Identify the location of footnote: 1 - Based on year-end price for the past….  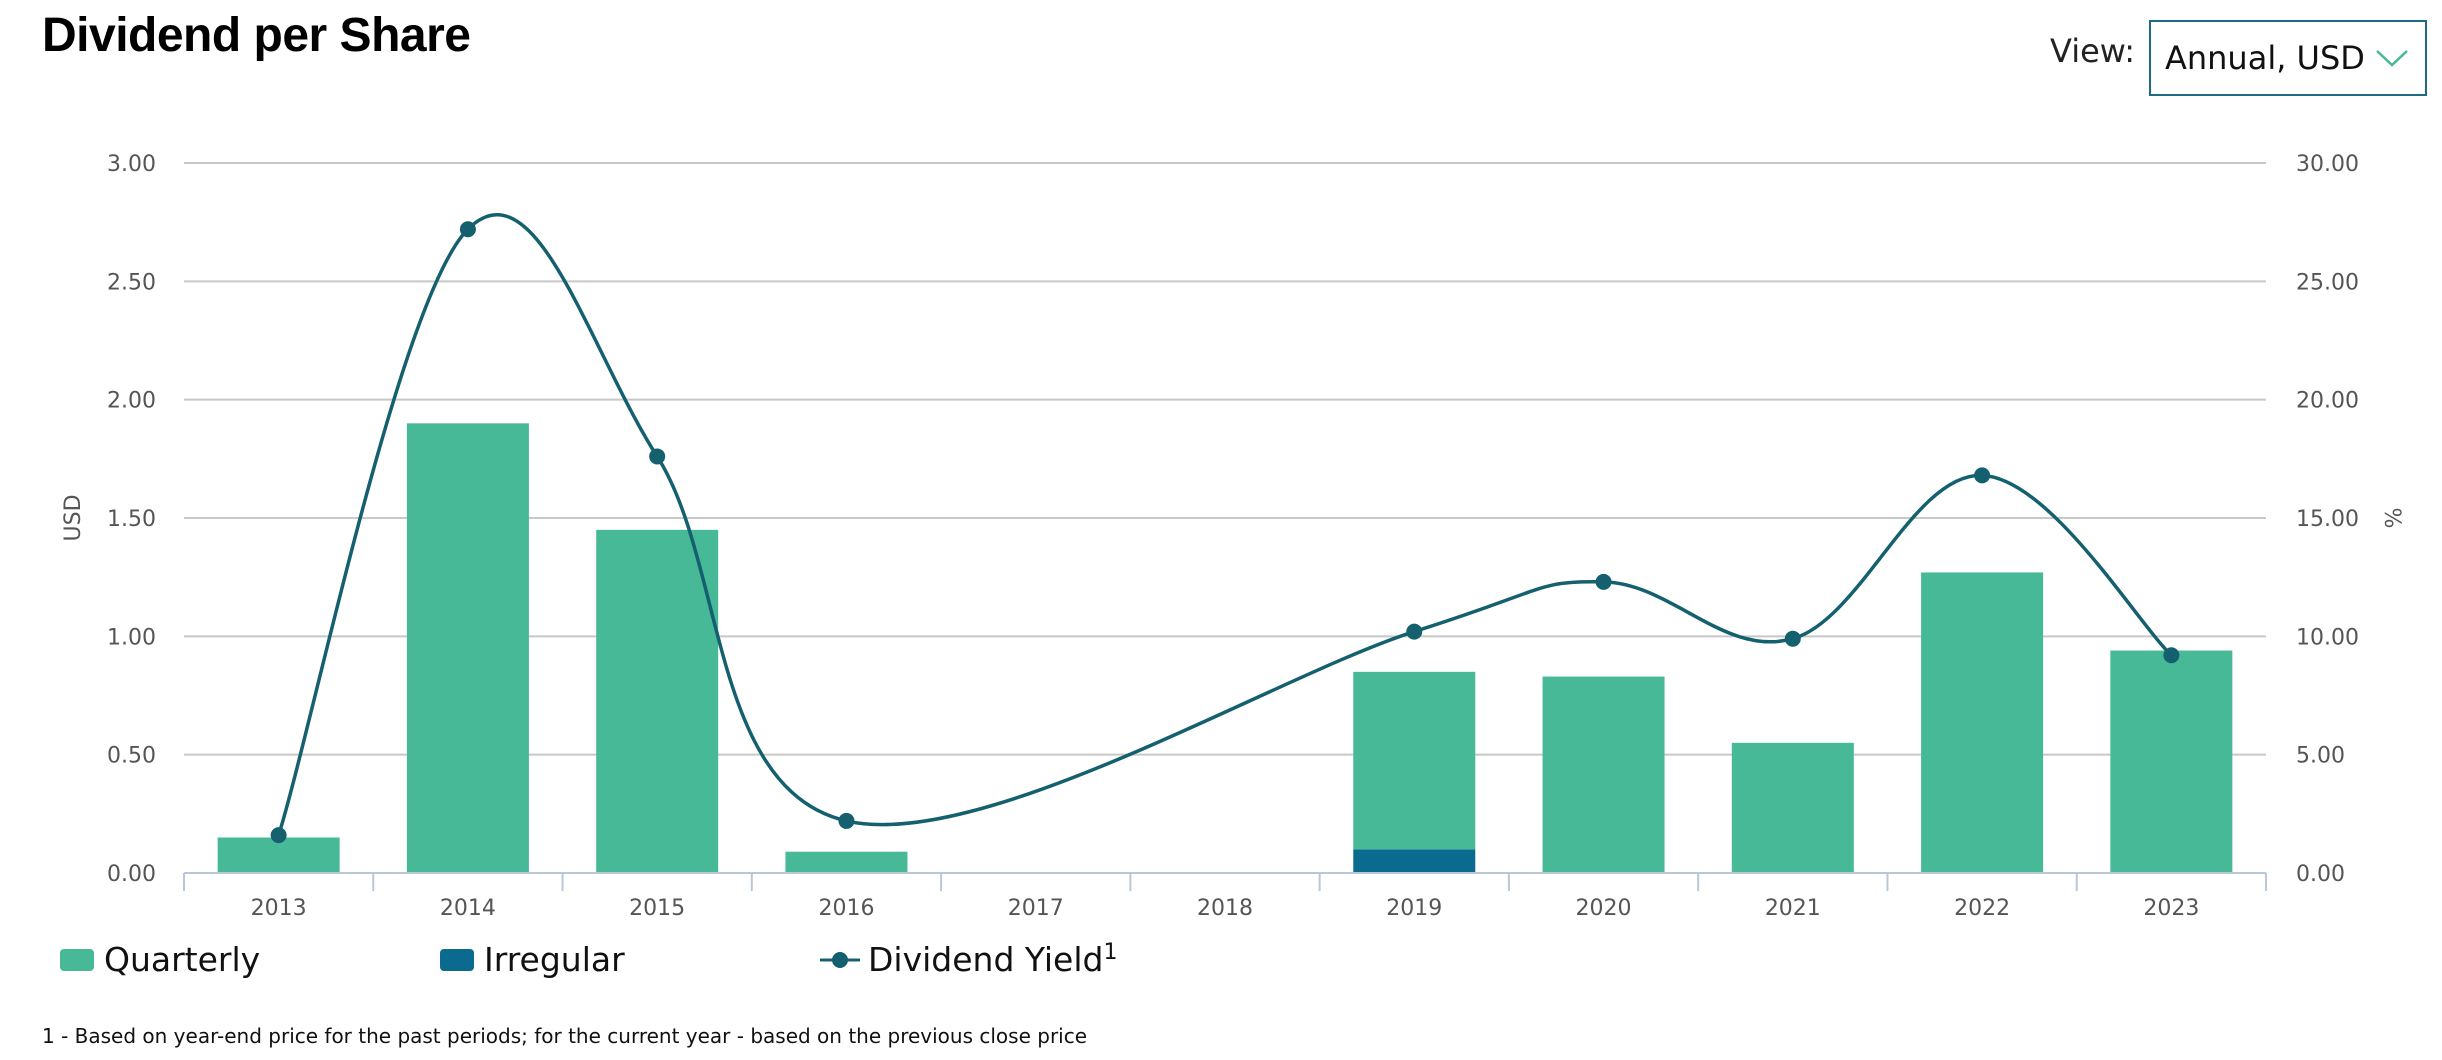
(565, 1036).